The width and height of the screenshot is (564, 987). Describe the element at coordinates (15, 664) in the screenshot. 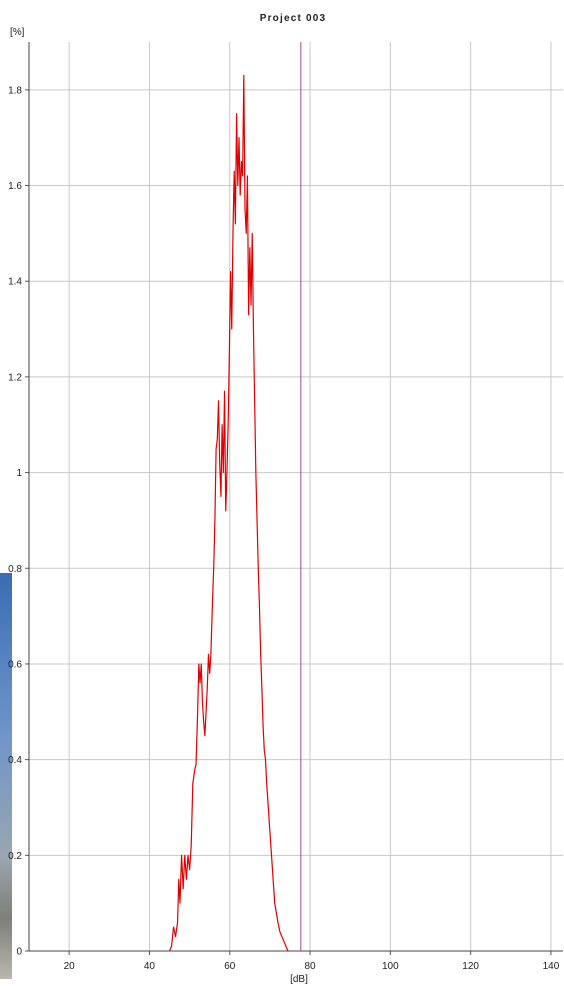

I see `y-tick-label: 0.6` at that location.